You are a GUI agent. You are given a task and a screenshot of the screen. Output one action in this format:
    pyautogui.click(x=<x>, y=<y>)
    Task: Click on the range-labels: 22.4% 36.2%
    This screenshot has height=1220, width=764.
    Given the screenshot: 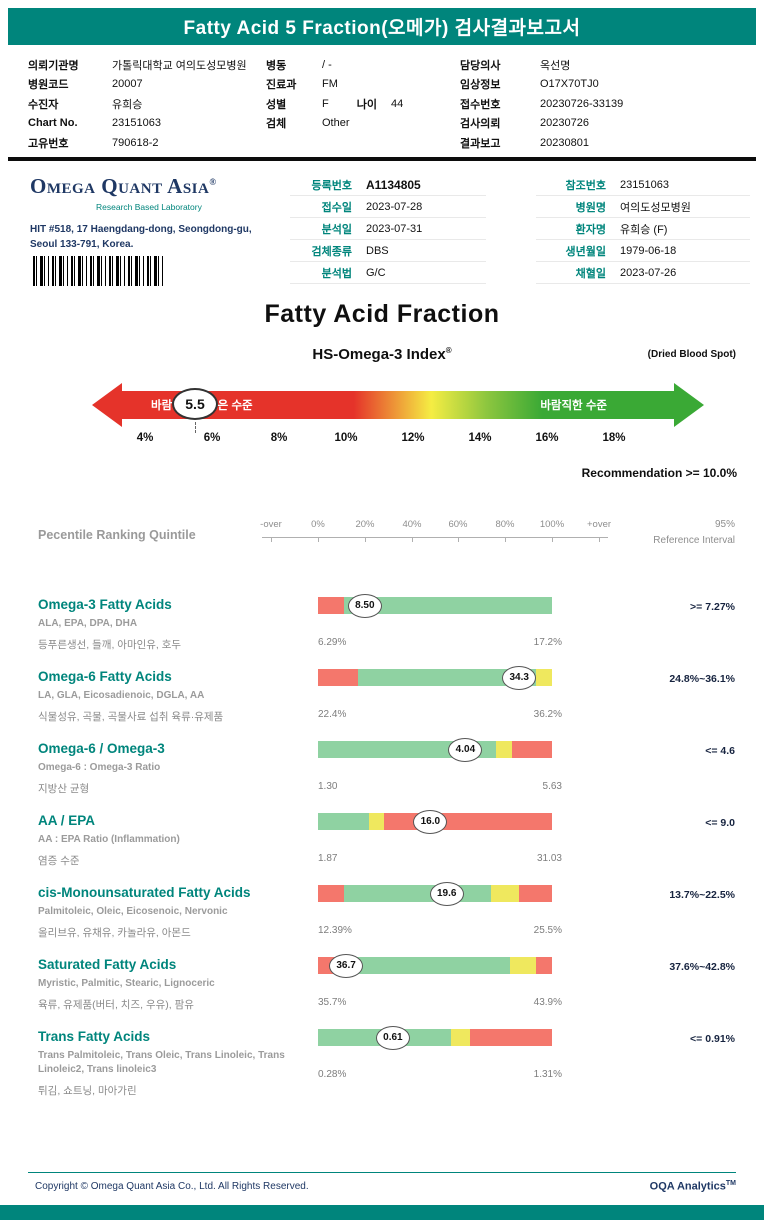 What is the action you would take?
    pyautogui.click(x=440, y=714)
    